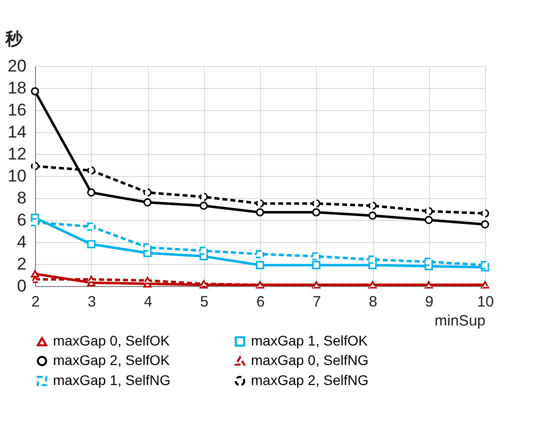 The height and width of the screenshot is (427, 558). I want to click on x-tick-label: 2, so click(35, 302).